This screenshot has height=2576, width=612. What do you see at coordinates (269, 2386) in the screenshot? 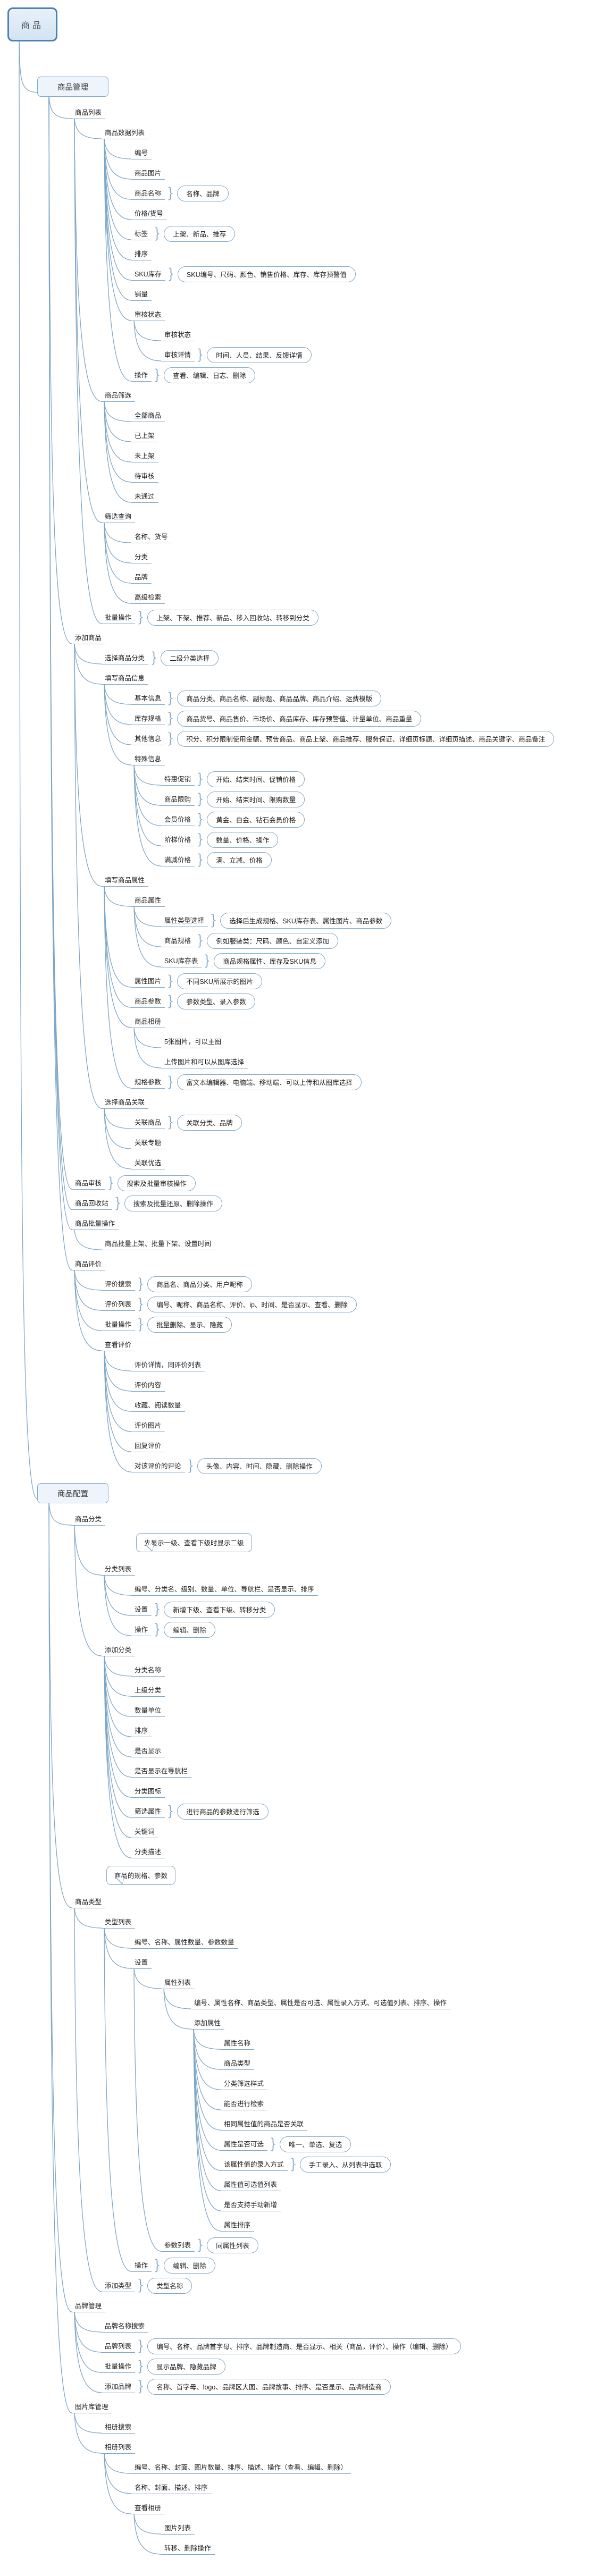
I see `node-detail-pill: 名称、首字母、logo、品牌区大图、品牌故事、排序、是否显示、品牌制造商` at bounding box center [269, 2386].